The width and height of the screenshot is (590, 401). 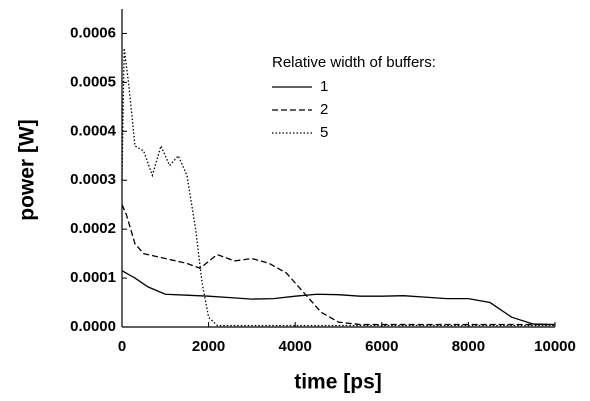 I want to click on x-tick-label: 10000, so click(x=555, y=346).